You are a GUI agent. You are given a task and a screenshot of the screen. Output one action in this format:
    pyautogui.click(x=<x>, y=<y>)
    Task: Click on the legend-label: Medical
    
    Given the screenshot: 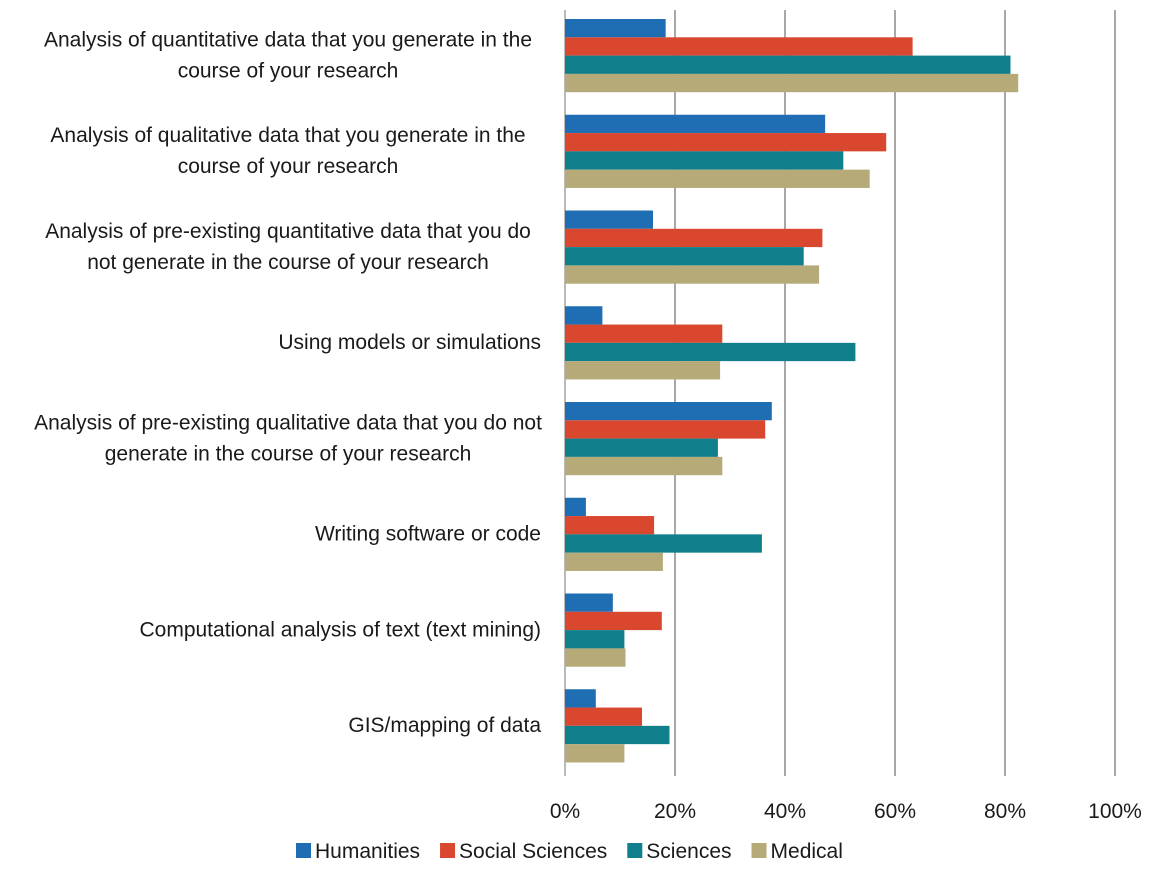 What is the action you would take?
    pyautogui.click(x=807, y=851)
    